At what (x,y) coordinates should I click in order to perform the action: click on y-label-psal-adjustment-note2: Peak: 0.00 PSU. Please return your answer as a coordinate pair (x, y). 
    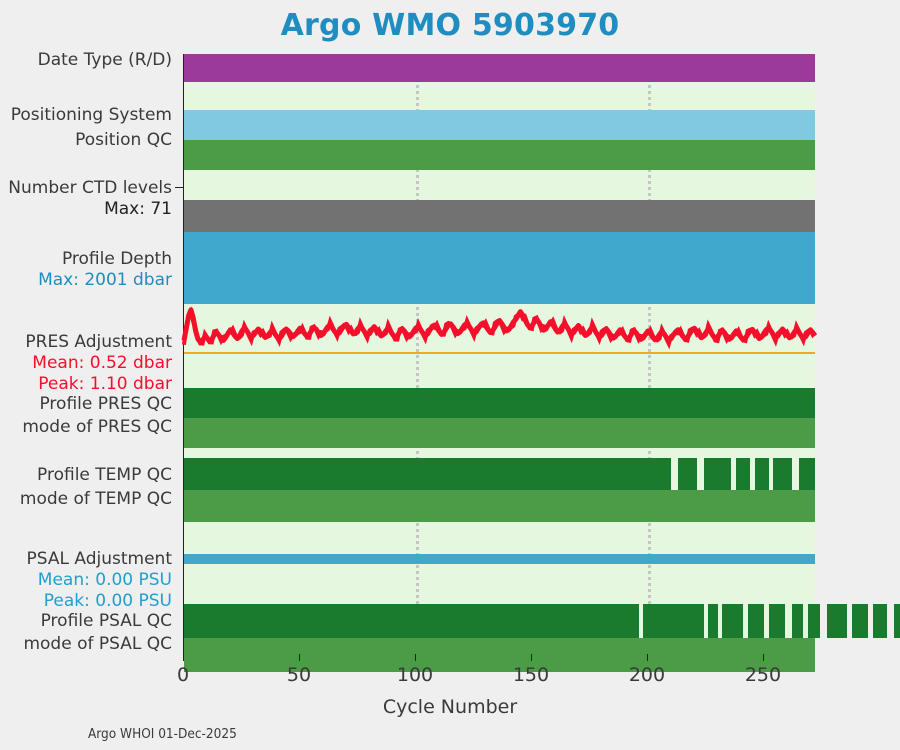
    Looking at the image, I should click on (107, 601).